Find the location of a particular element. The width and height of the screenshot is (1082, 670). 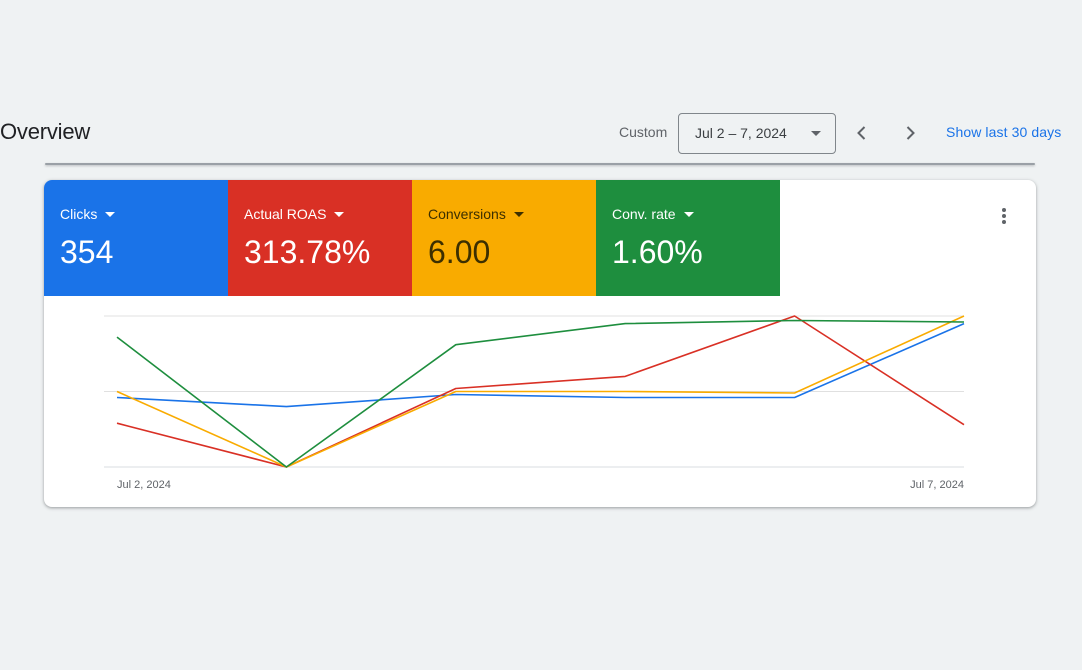

metric-label-row: Clicks is located at coordinates (88, 214).